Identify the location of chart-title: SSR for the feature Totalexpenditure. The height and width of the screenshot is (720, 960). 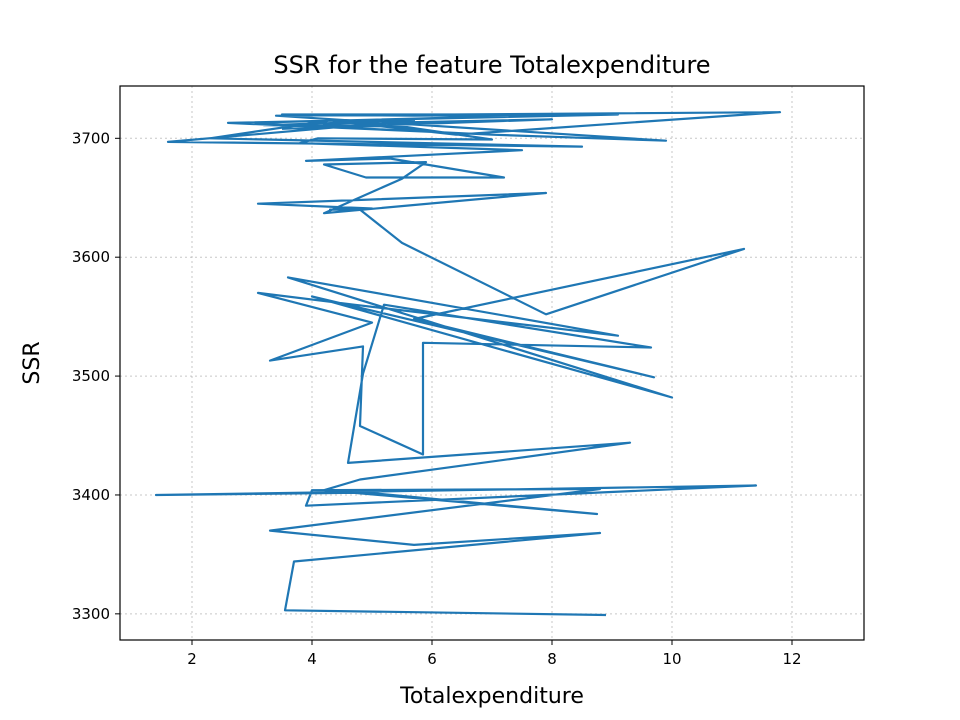
(491, 65).